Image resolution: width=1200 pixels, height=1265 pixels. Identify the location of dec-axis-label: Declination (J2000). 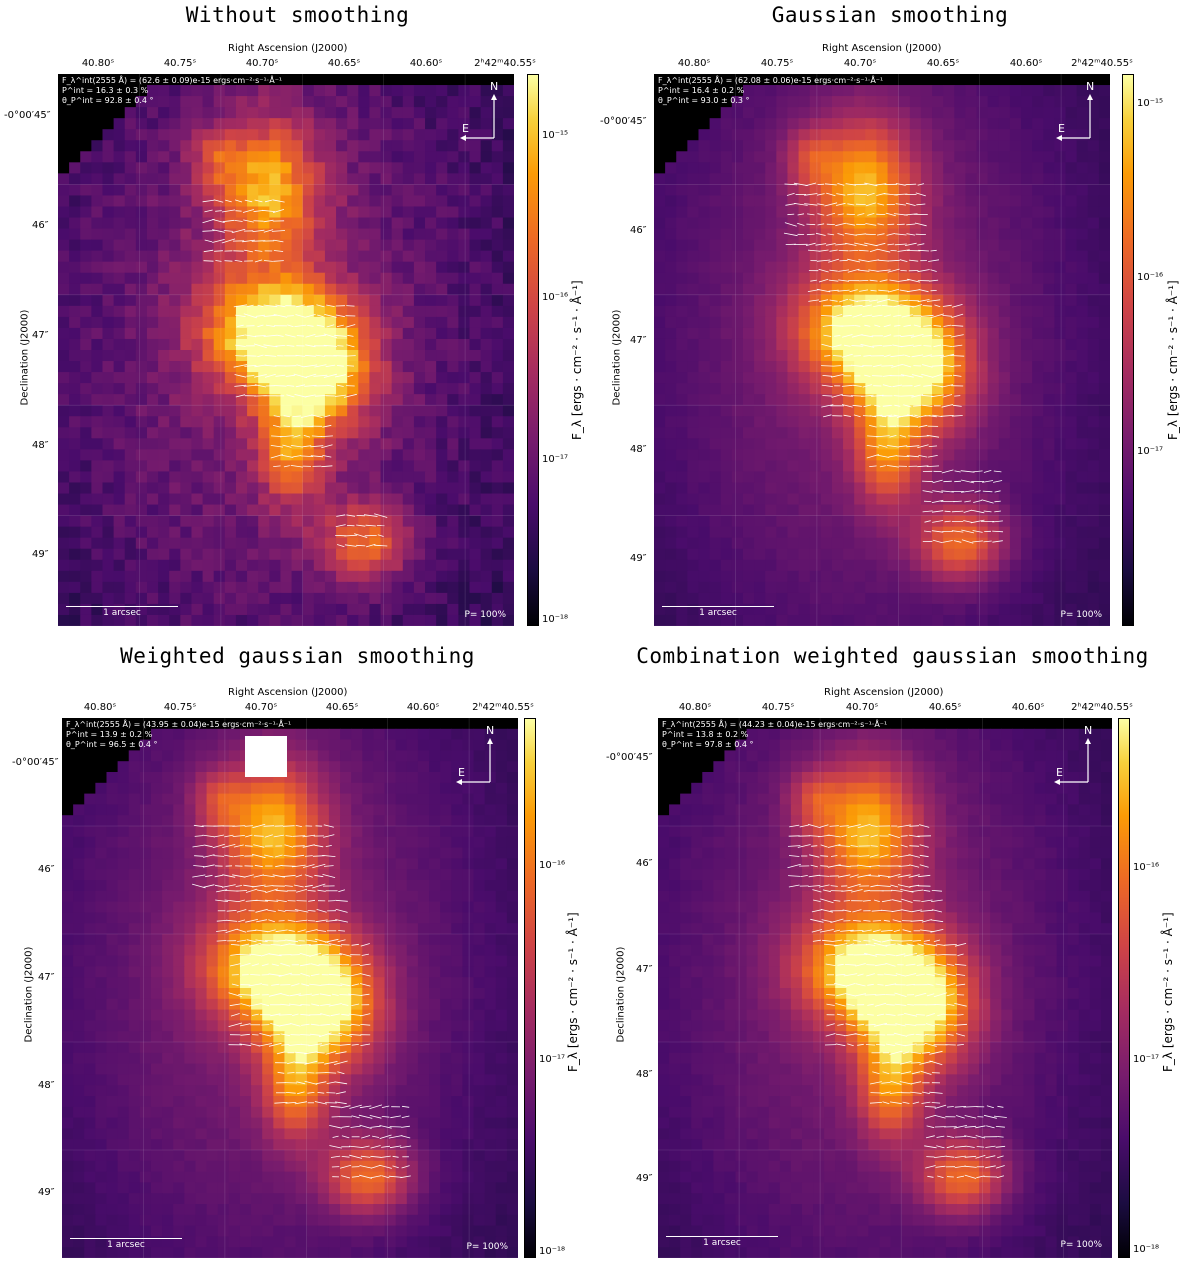
(617, 357).